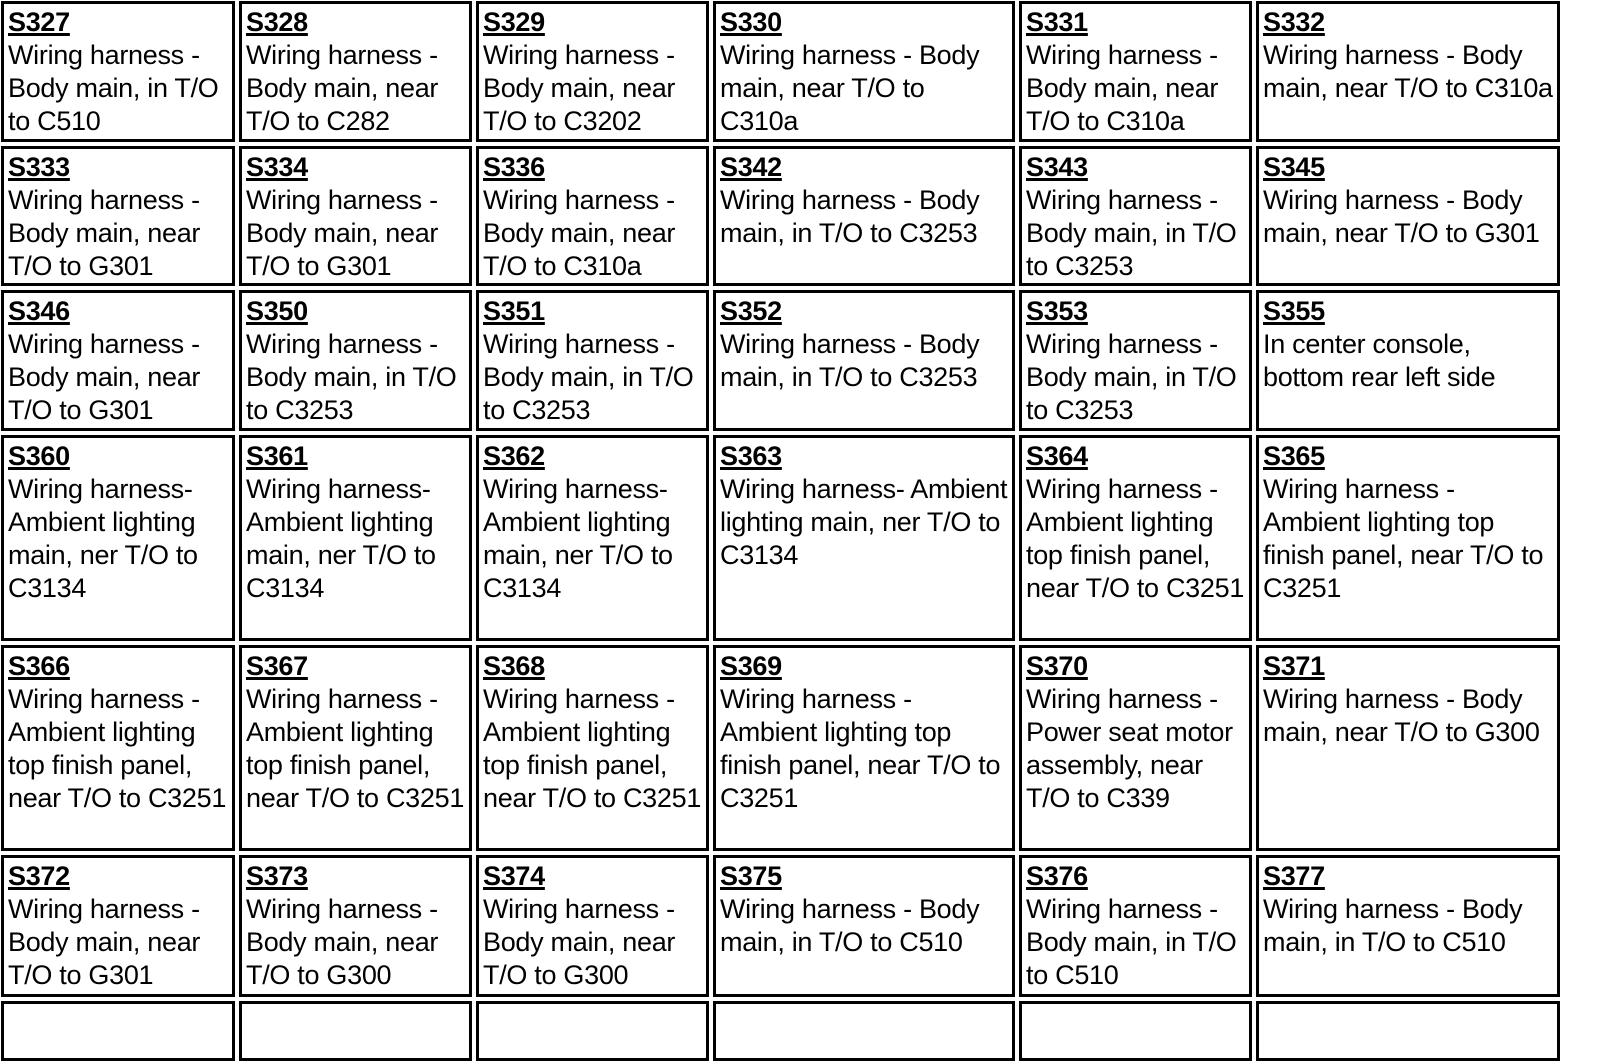 The image size is (1600, 1061). What do you see at coordinates (751, 456) in the screenshot?
I see `splice-code-link: S363` at bounding box center [751, 456].